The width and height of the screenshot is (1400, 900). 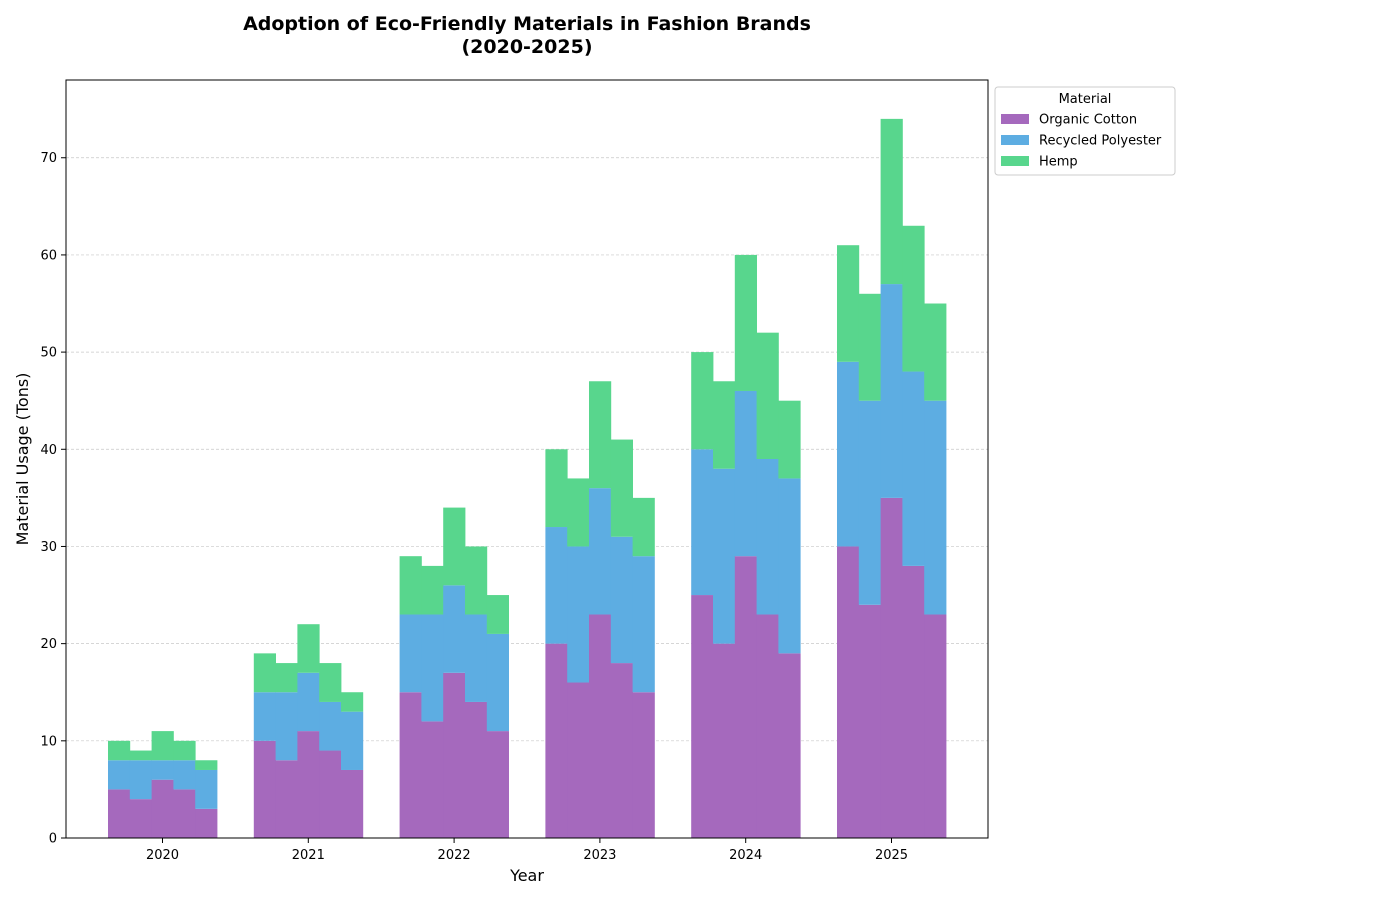 I want to click on legend-label: Hemp, so click(x=1058, y=162).